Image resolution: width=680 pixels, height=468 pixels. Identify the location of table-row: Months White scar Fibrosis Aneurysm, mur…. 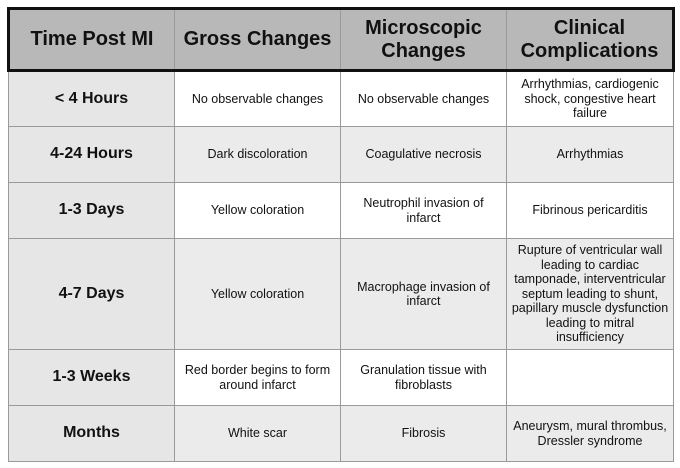
(341, 433).